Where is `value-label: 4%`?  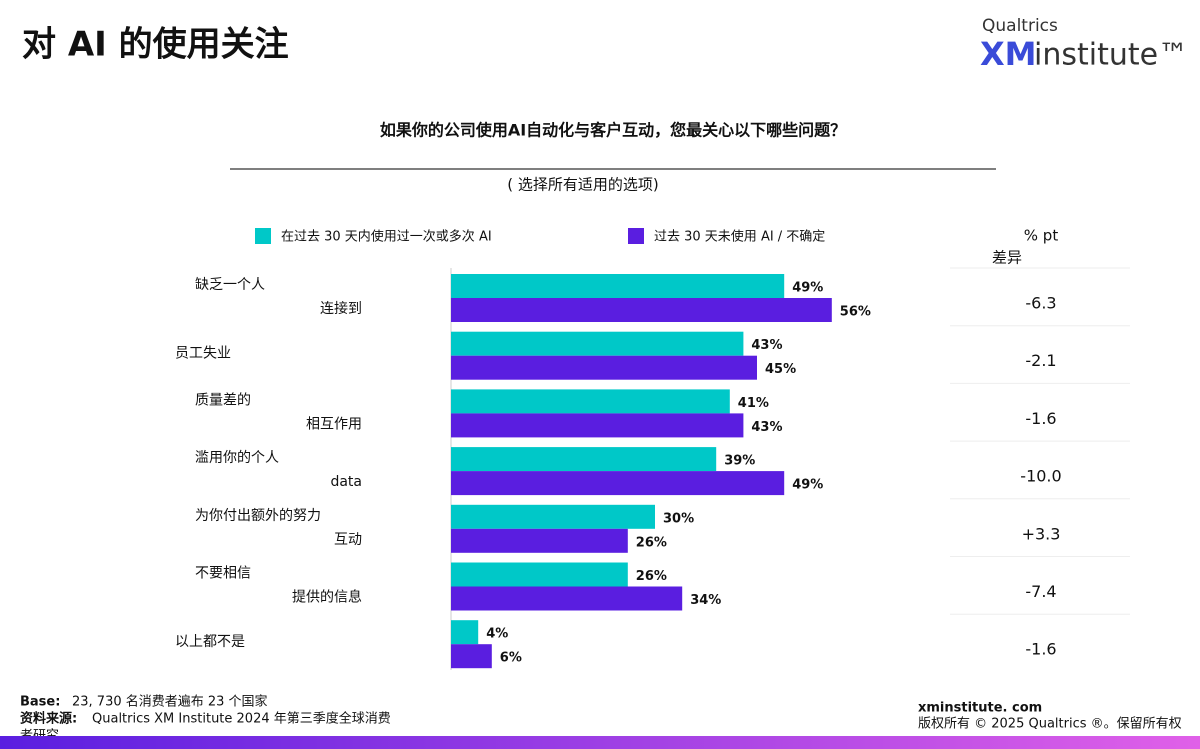
value-label: 4% is located at coordinates (497, 634).